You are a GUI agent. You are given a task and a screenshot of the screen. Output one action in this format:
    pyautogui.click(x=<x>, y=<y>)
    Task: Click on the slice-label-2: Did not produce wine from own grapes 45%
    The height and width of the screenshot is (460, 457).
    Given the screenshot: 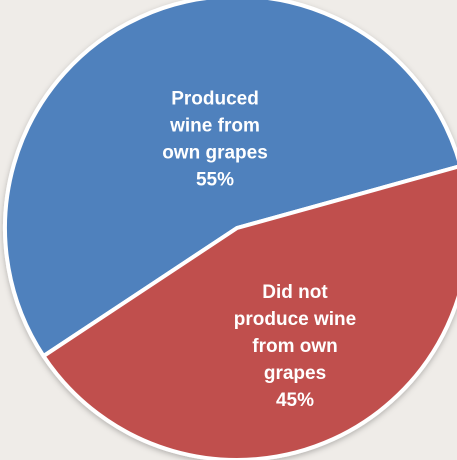 What is the action you would take?
    pyautogui.click(x=295, y=346)
    